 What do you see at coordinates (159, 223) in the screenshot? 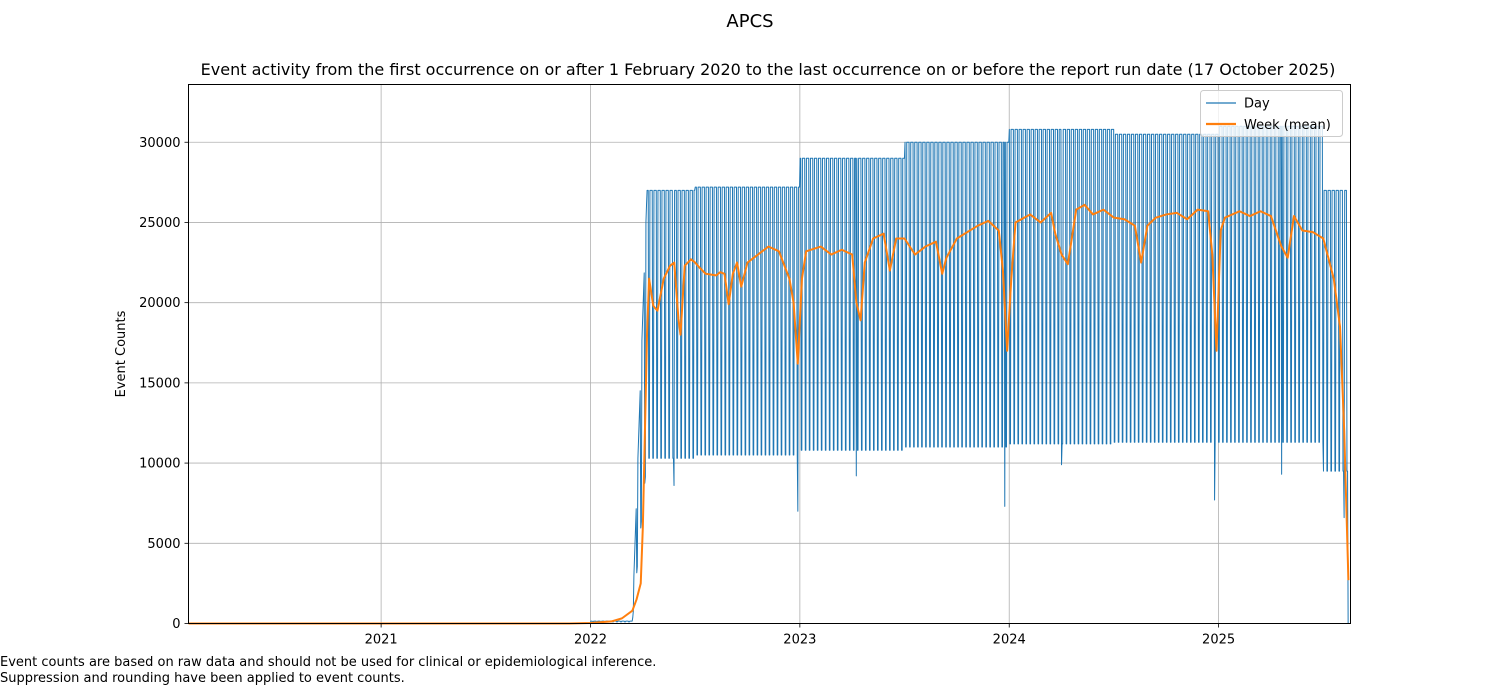
I see `y-tick-label: 25000` at bounding box center [159, 223].